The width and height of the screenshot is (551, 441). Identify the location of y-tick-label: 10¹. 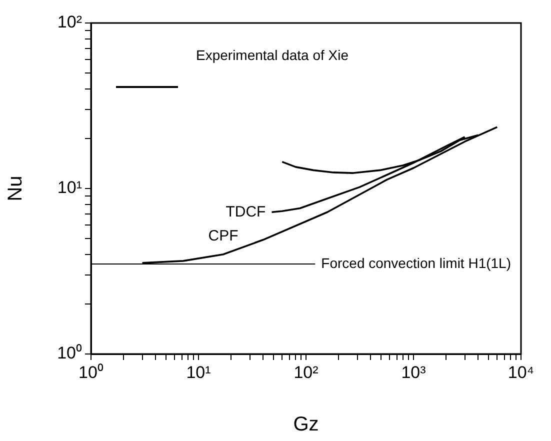
(69, 188).